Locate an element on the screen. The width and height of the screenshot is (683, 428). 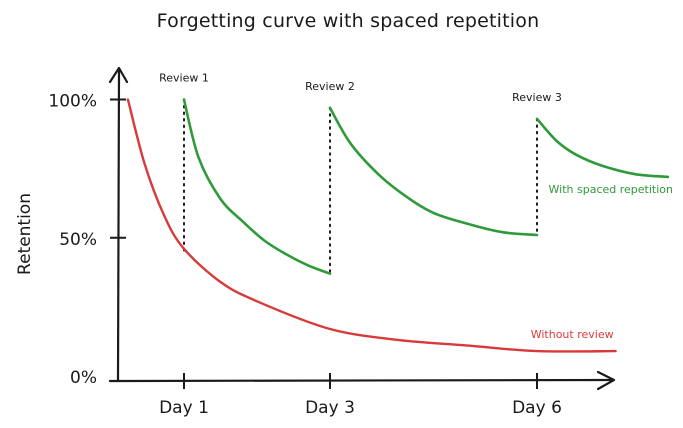
x-axis is located at coordinates (361, 380).